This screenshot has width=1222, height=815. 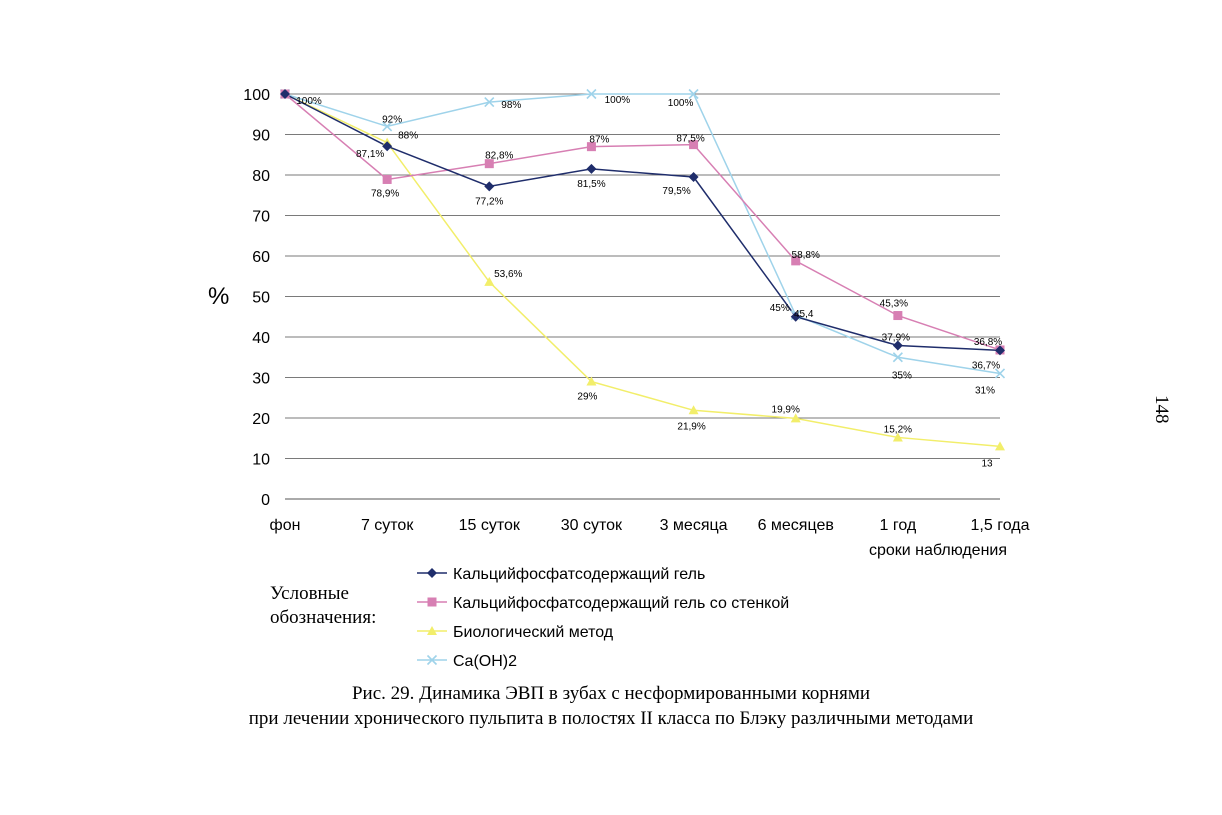 What do you see at coordinates (985, 390) in the screenshot?
I see `data-label: 31%` at bounding box center [985, 390].